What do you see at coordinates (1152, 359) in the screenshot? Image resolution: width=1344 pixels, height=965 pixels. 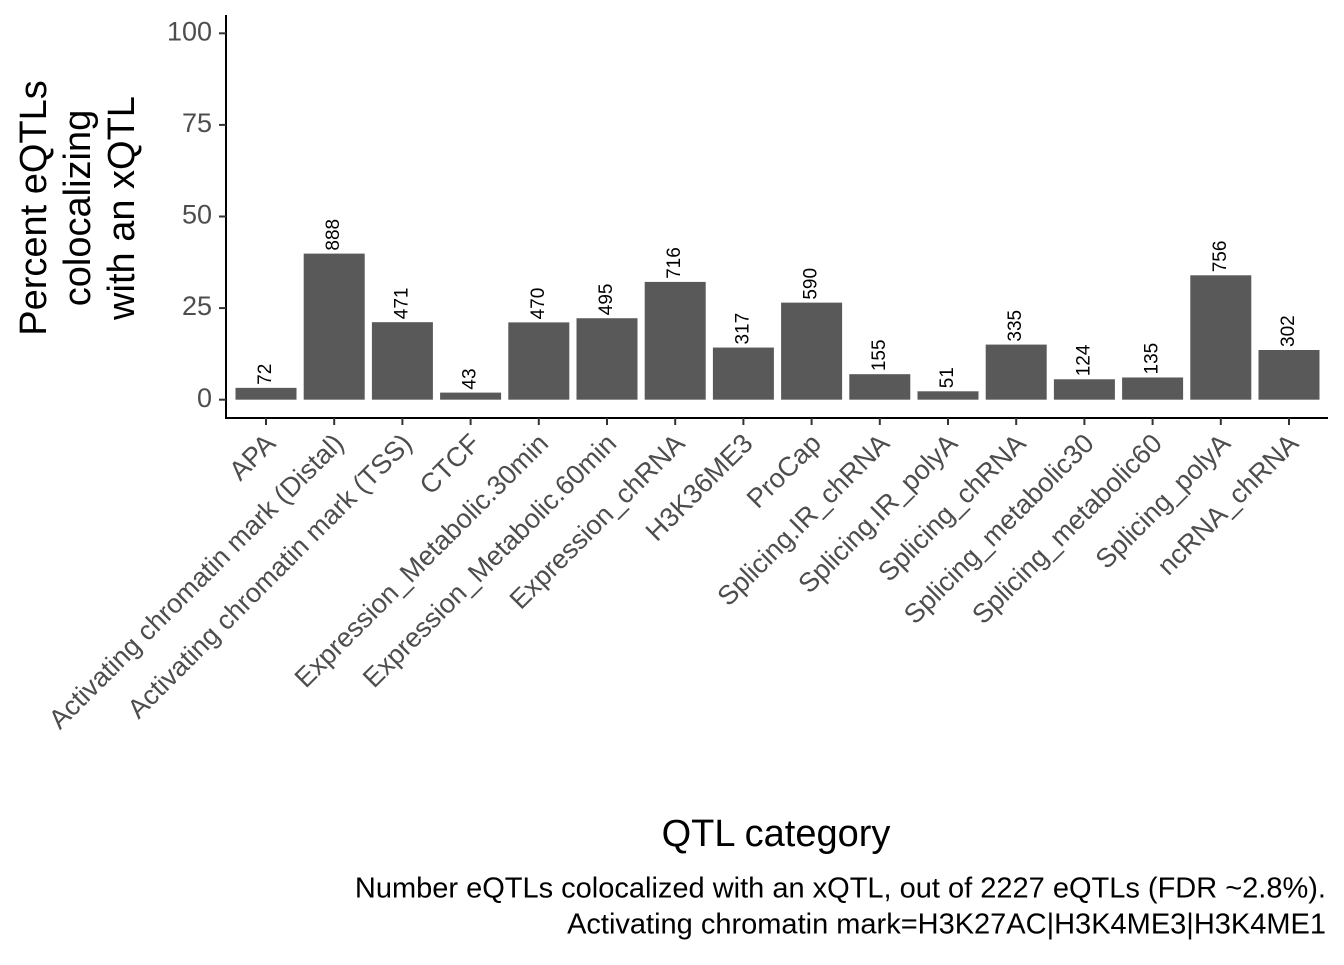 I see `count-label: 135` at bounding box center [1152, 359].